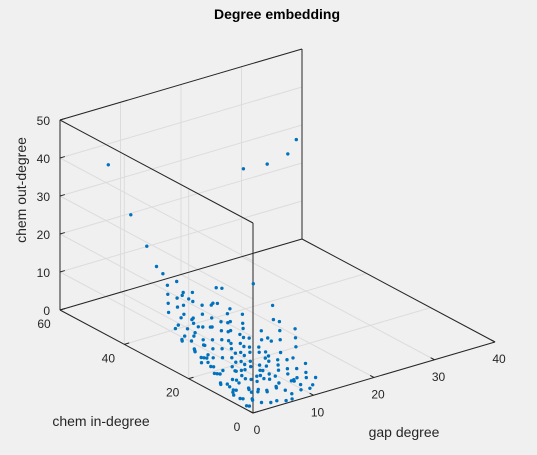  What do you see at coordinates (46, 311) in the screenshot?
I see `z-tick-label: 0` at bounding box center [46, 311].